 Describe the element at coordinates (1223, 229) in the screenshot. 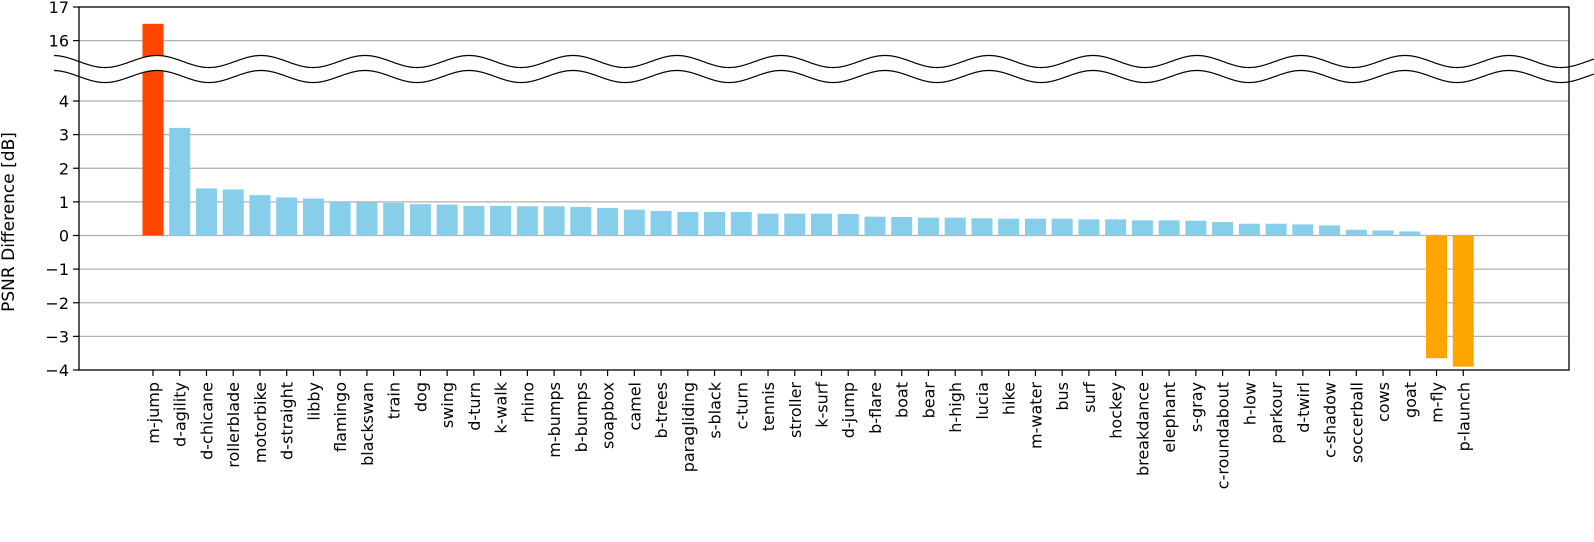

I see `bar-c-roundabout` at that location.